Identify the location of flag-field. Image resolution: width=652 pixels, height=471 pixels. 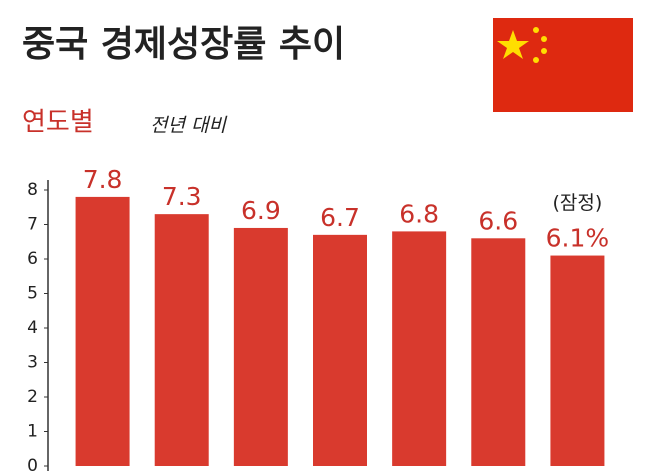
(563, 65).